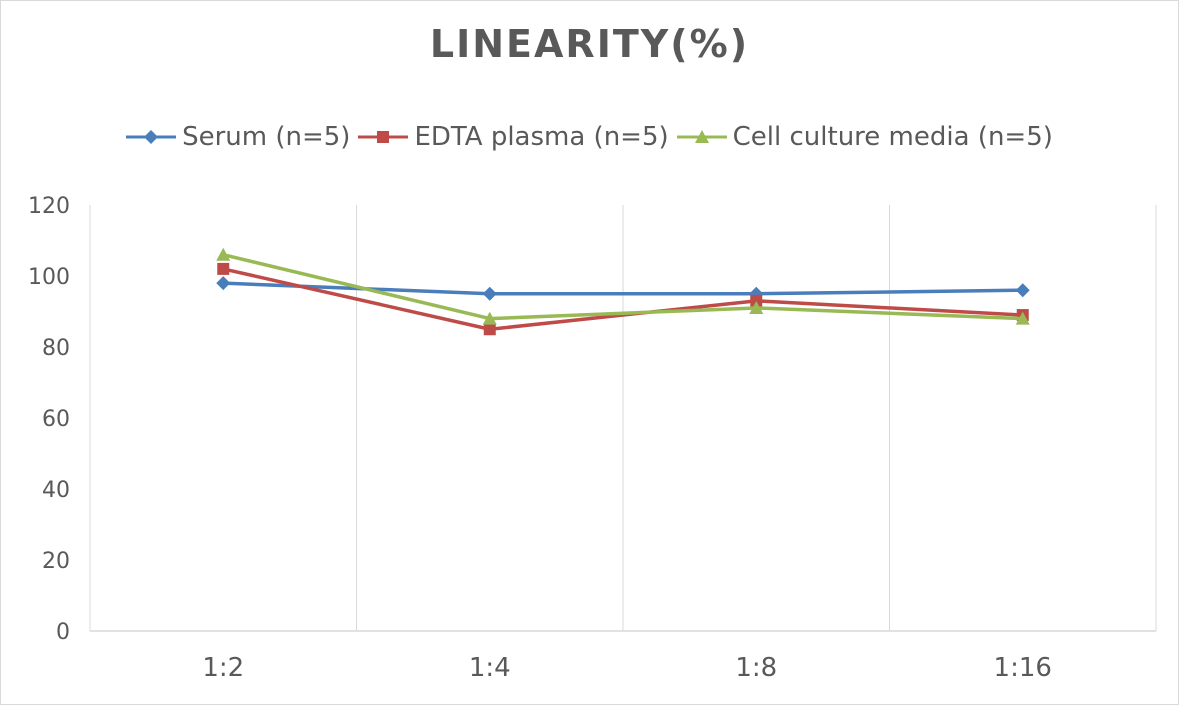 Image resolution: width=1179 pixels, height=705 pixels. What do you see at coordinates (151, 137) in the screenshot?
I see `legend-marker-serum` at bounding box center [151, 137].